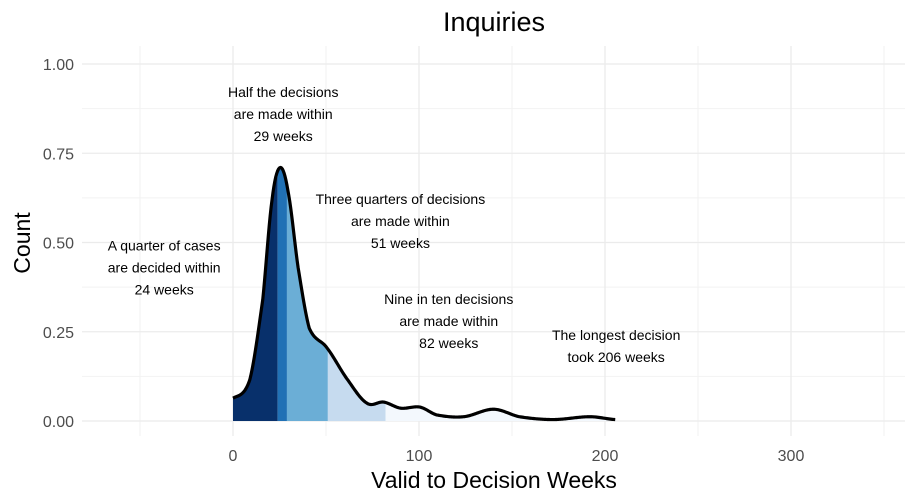 The width and height of the screenshot is (917, 504). Describe the element at coordinates (58, 65) in the screenshot. I see `y-tick-label: 1.00` at that location.